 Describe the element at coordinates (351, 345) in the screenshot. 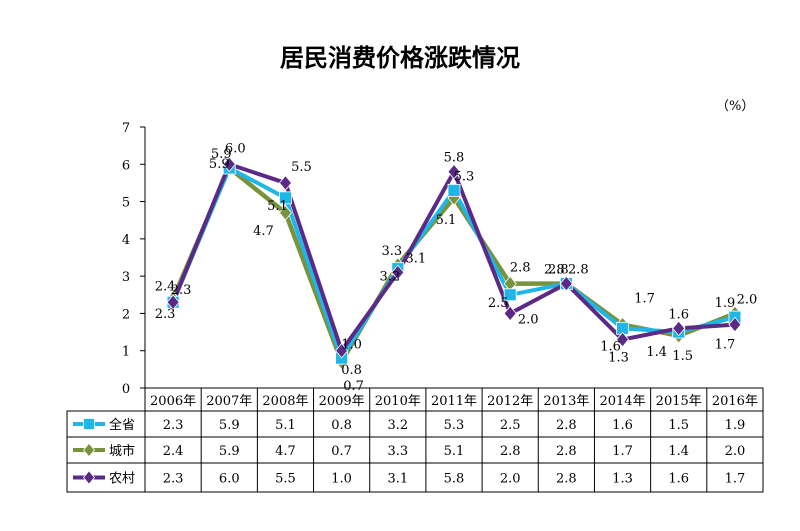

I see `data-label: 1.0` at that location.